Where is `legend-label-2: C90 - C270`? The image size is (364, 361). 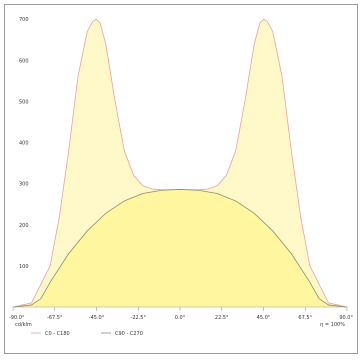
legend-label-2: C90 - C270 is located at coordinates (129, 334).